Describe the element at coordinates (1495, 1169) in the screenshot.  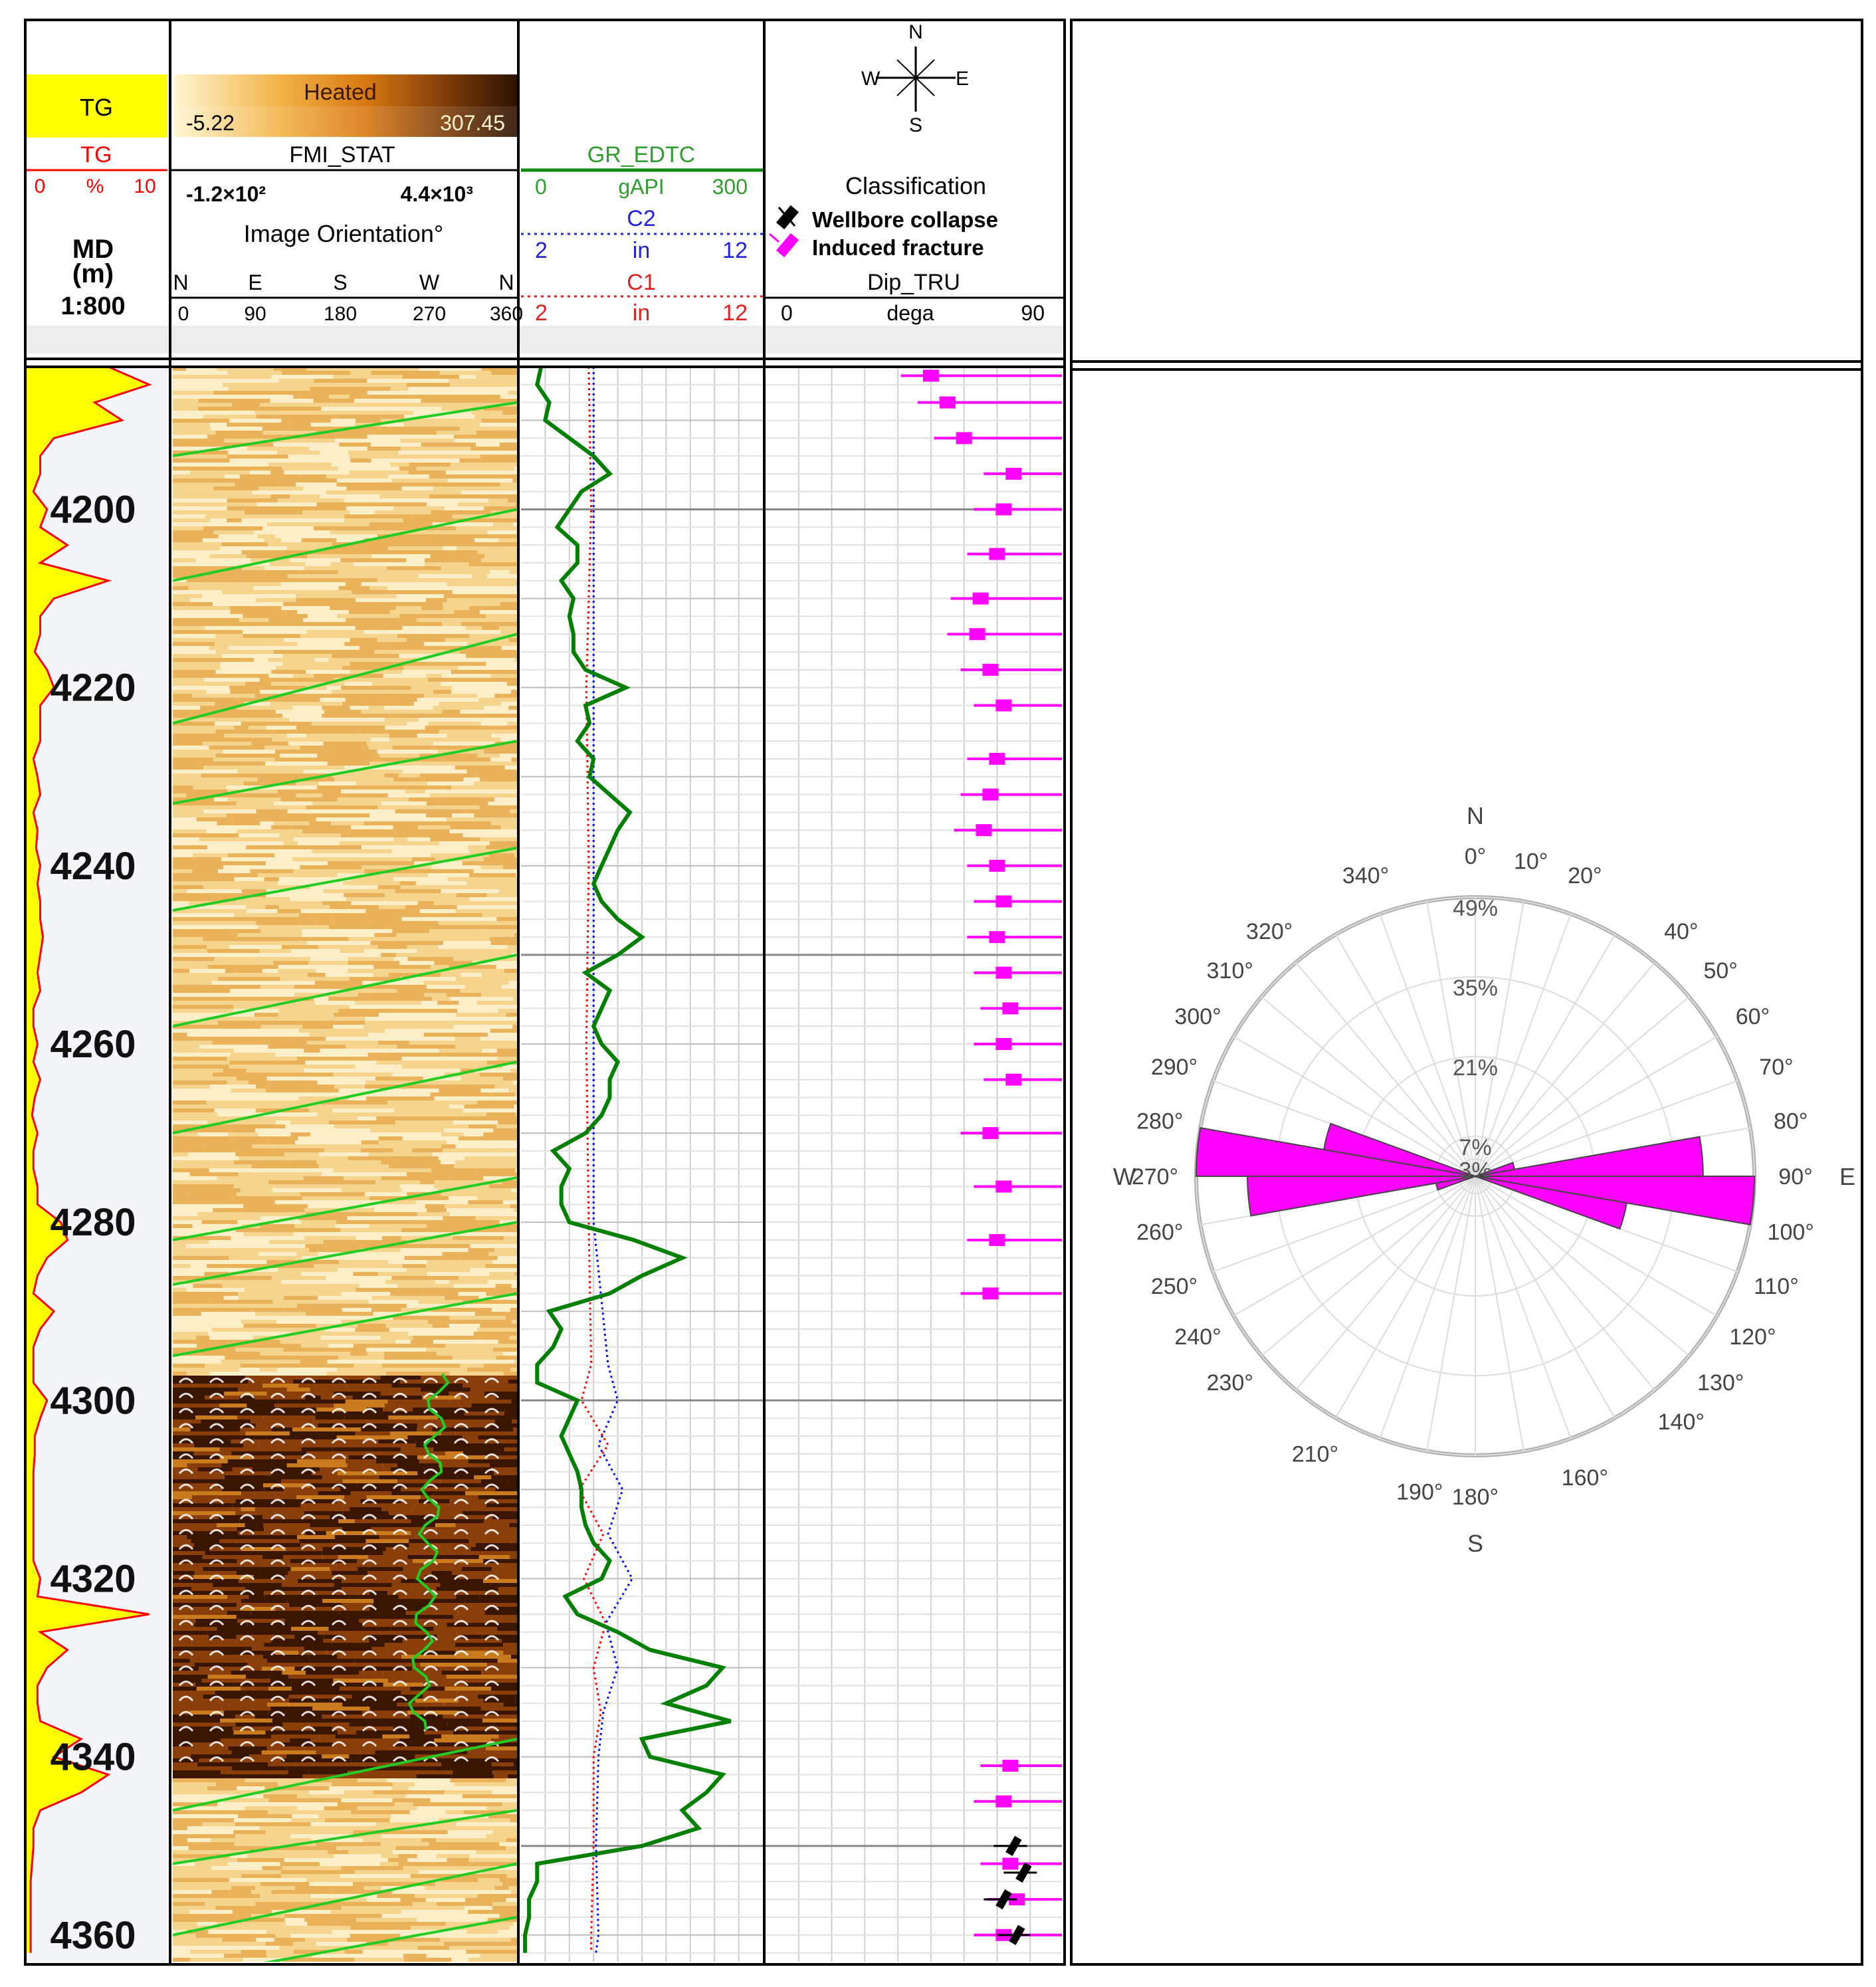
I see `rose-sector` at that location.